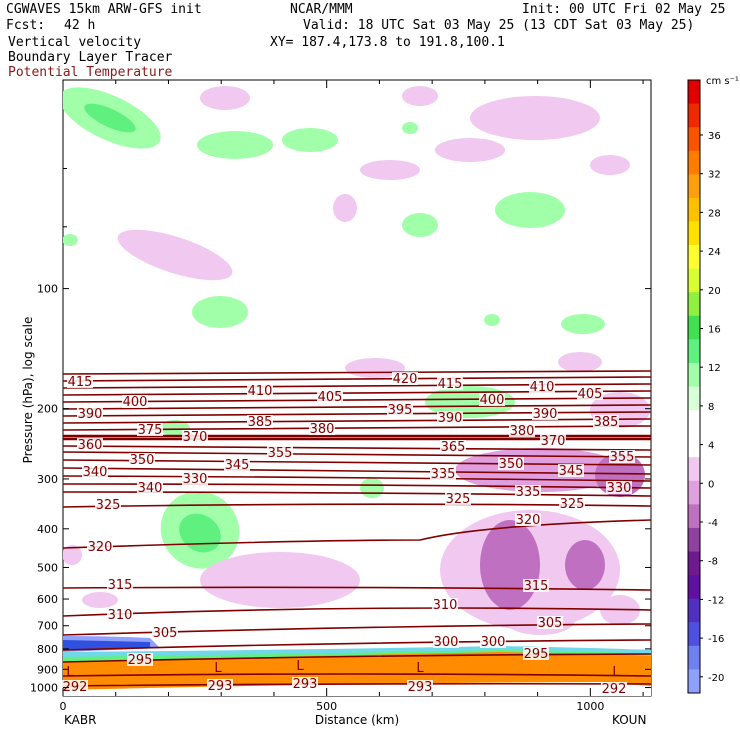 The height and width of the screenshot is (740, 740). What do you see at coordinates (47, 567) in the screenshot?
I see `y-tick-label: 500` at bounding box center [47, 567].